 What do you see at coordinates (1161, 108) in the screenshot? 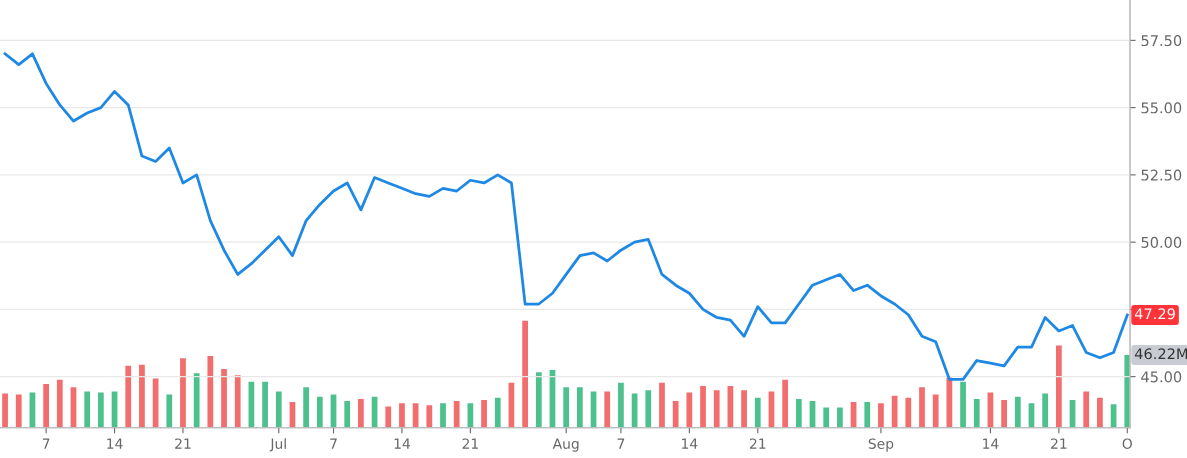
I see `y-tick-label: 55.00` at bounding box center [1161, 108].